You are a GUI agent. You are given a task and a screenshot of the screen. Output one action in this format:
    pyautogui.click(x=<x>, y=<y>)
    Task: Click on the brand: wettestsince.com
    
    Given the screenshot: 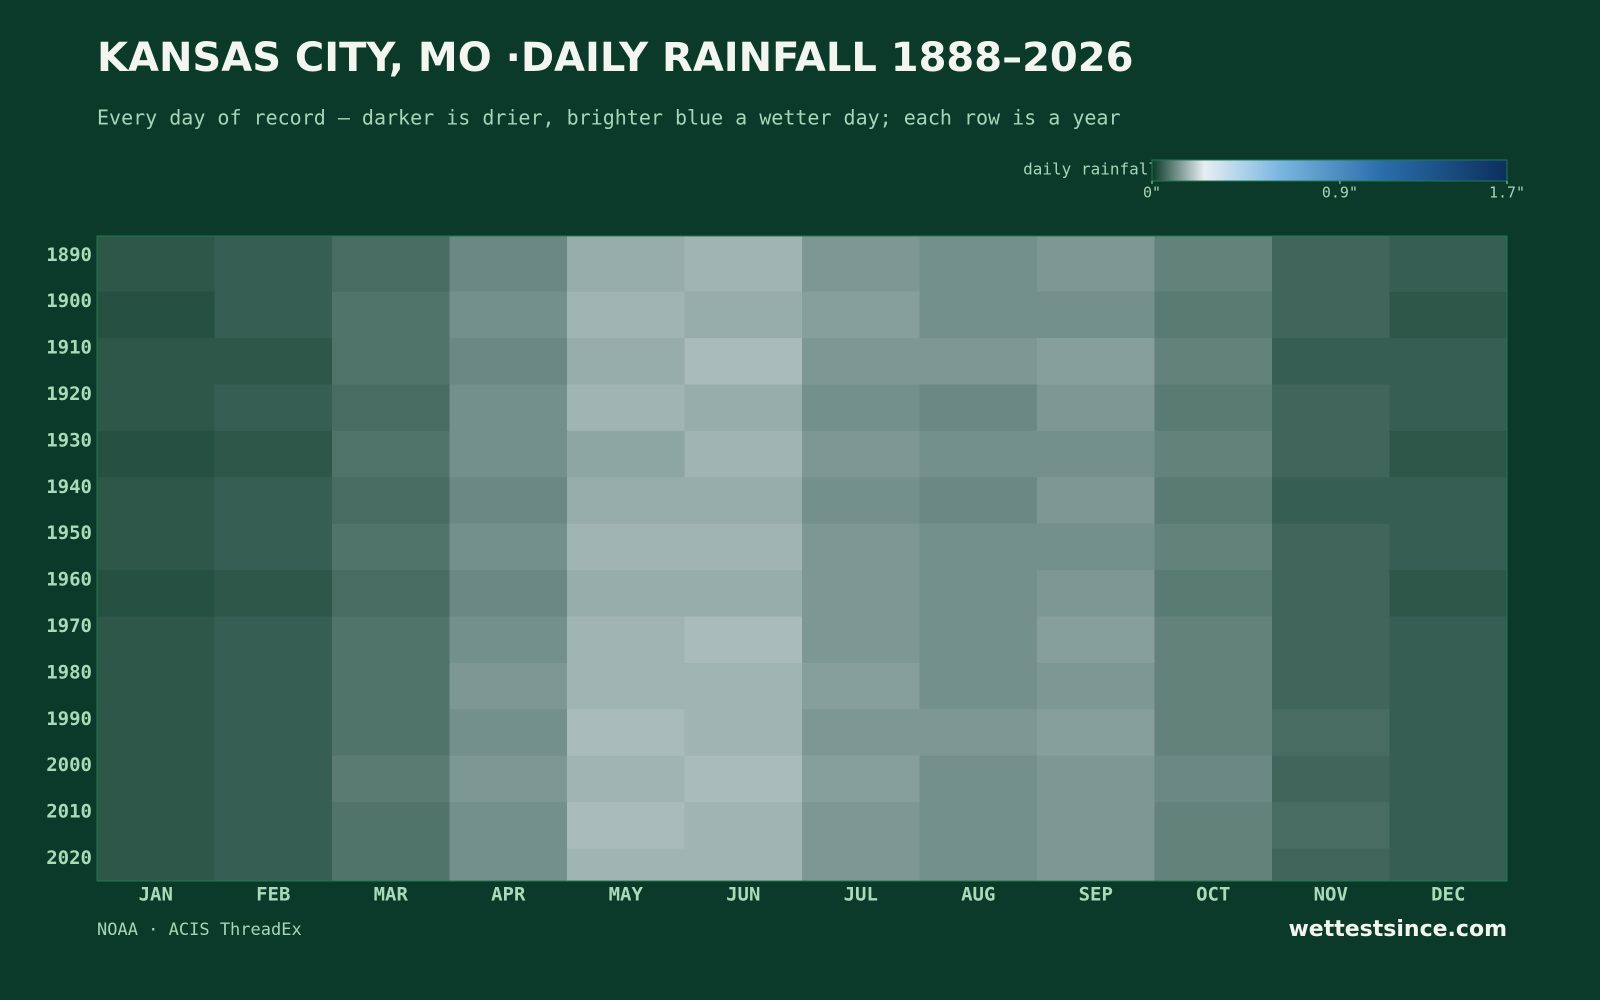 What is the action you would take?
    pyautogui.click(x=1397, y=929)
    